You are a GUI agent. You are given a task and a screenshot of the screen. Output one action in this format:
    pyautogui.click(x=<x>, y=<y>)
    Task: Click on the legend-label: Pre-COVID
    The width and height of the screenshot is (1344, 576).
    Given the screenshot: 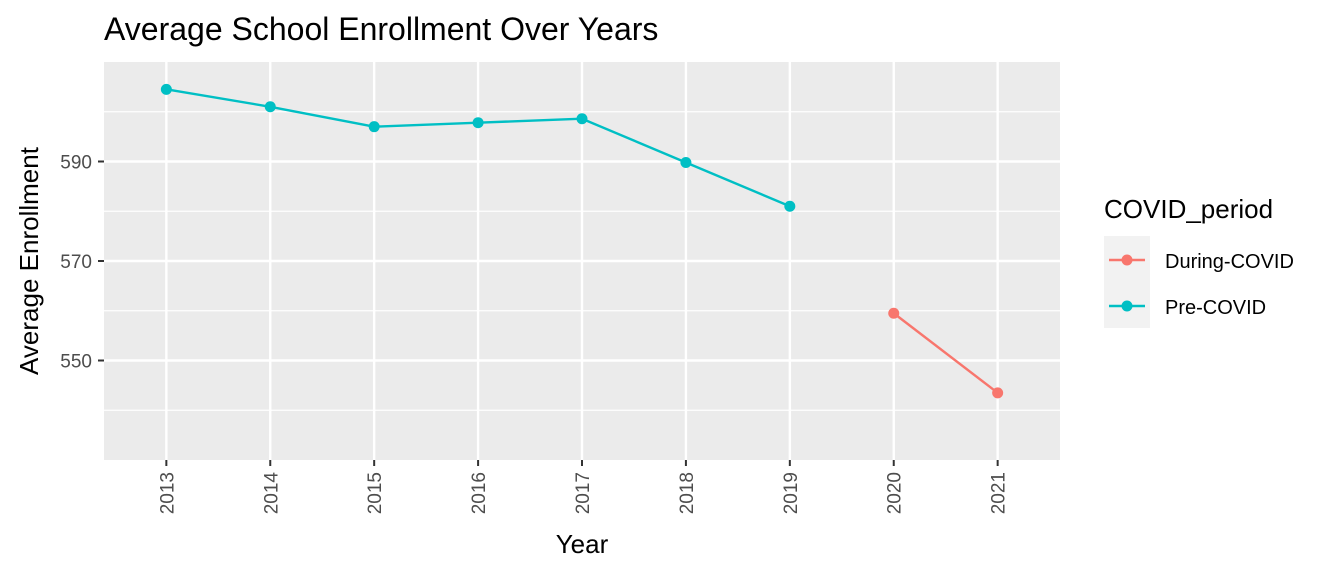 What is the action you would take?
    pyautogui.click(x=1215, y=308)
    